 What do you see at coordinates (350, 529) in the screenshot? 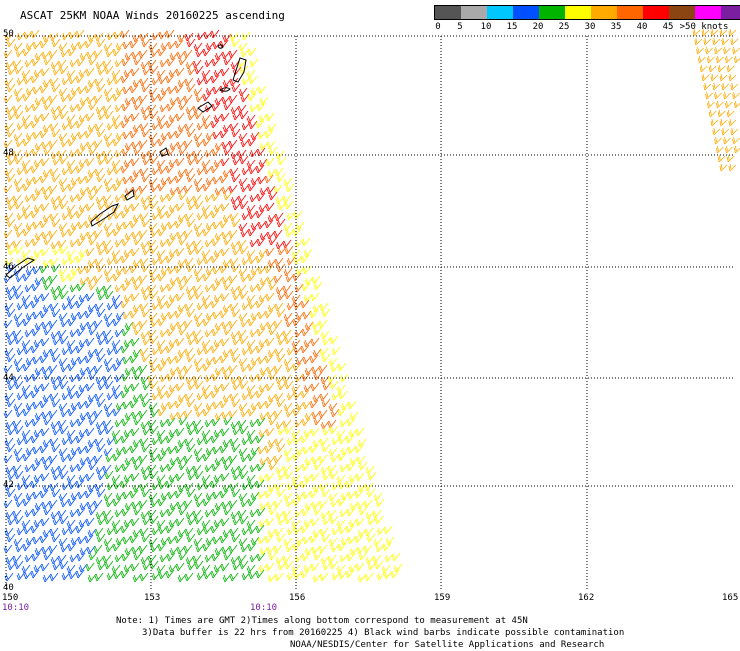
I see `wind-barb-1947` at bounding box center [350, 529].